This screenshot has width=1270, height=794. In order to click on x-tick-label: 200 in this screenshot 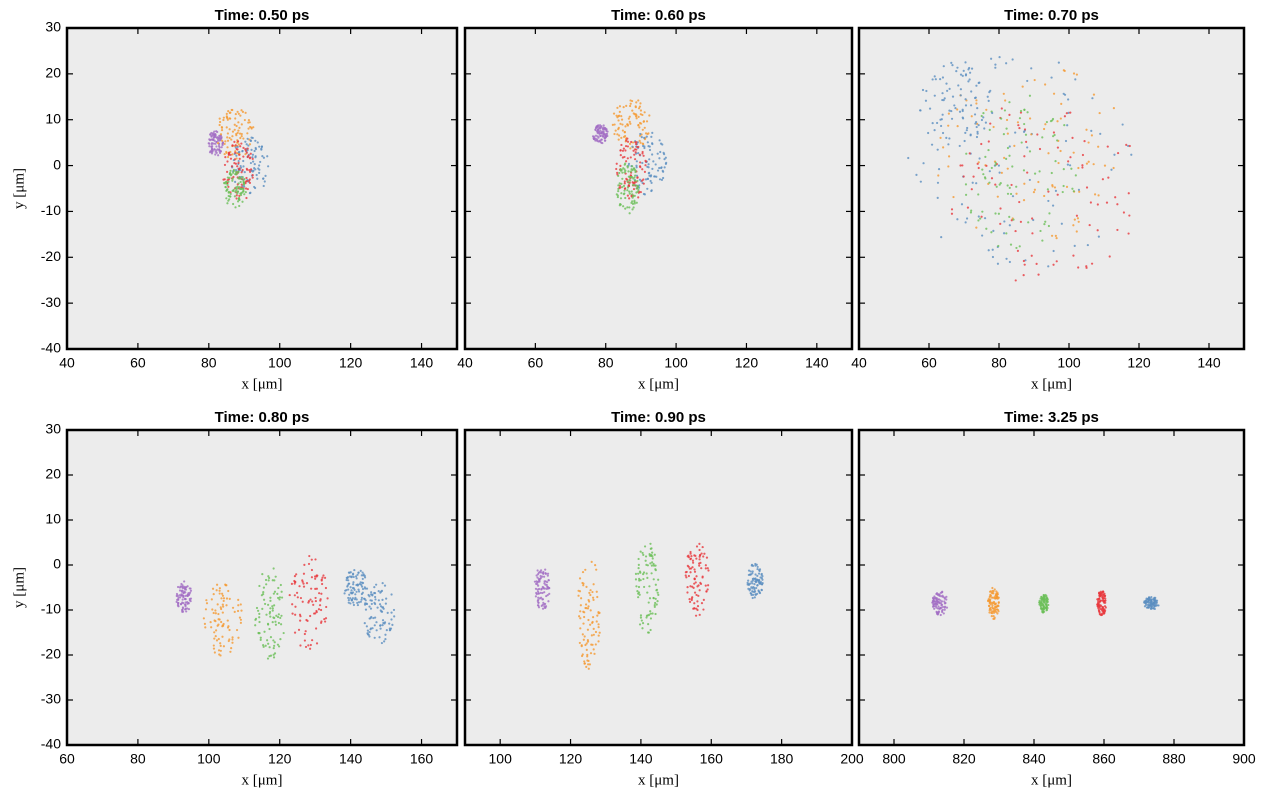, I will do `click(852, 759)`.